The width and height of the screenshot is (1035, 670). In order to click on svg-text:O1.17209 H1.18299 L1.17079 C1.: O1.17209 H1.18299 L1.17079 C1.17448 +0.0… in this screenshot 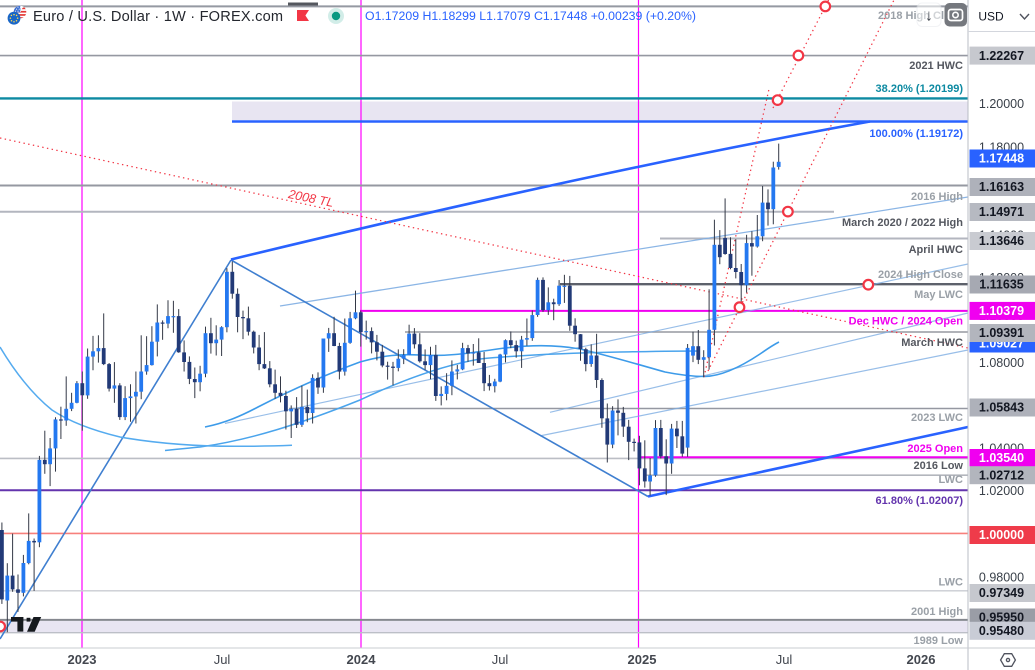, I will do `click(530, 16)`.